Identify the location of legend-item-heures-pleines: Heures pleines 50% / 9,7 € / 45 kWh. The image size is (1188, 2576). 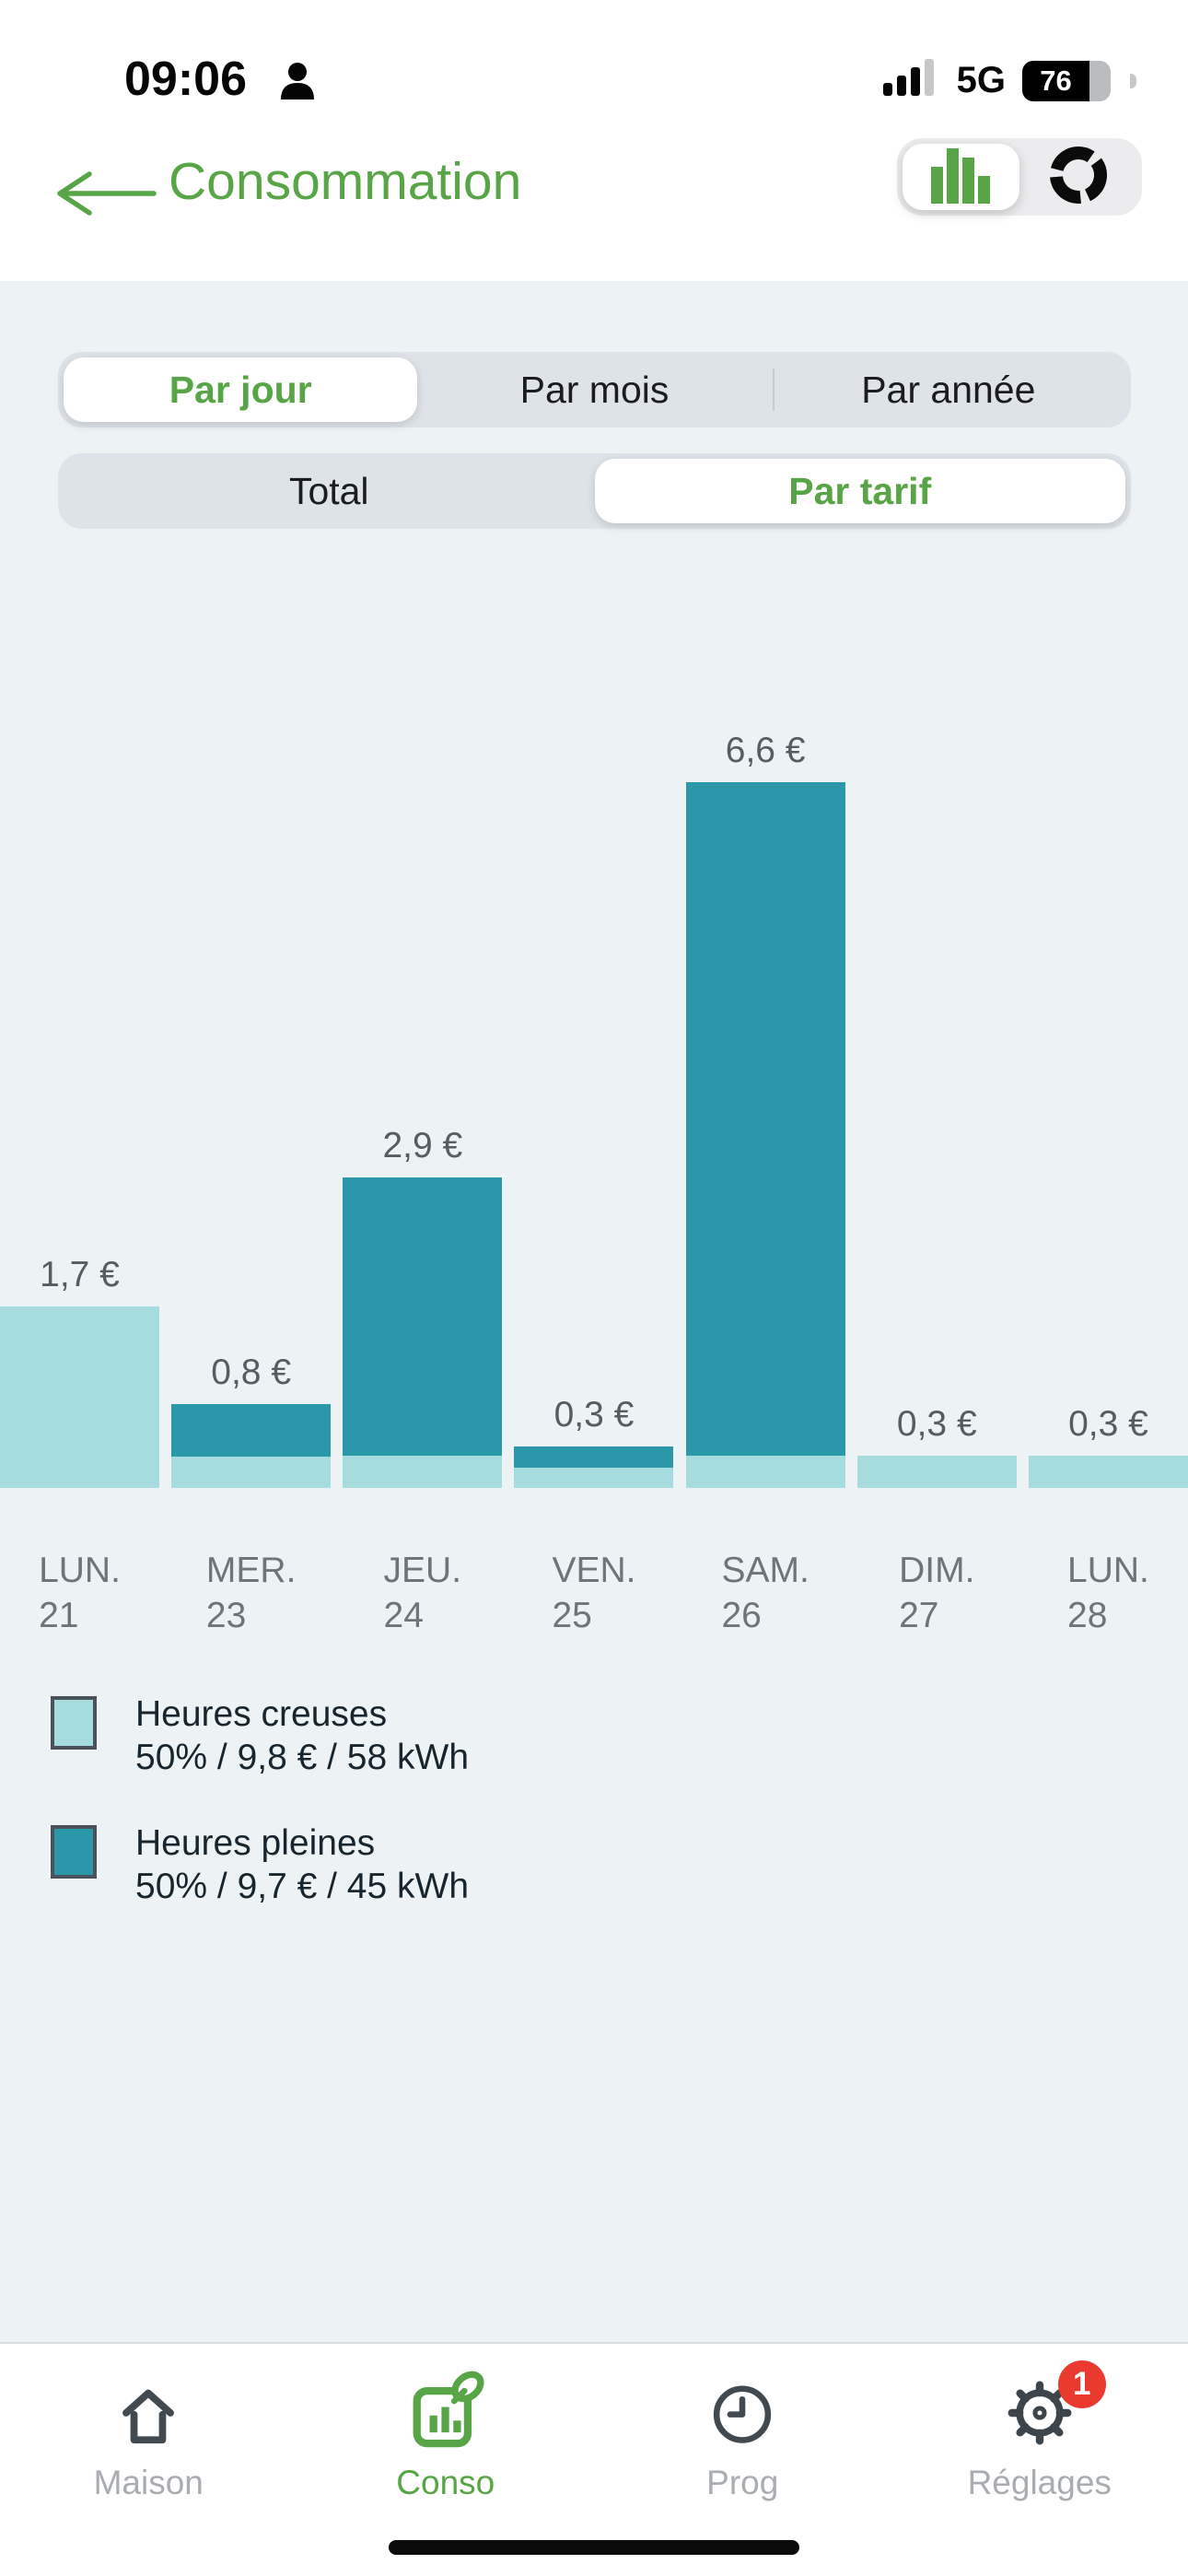
(260, 1864).